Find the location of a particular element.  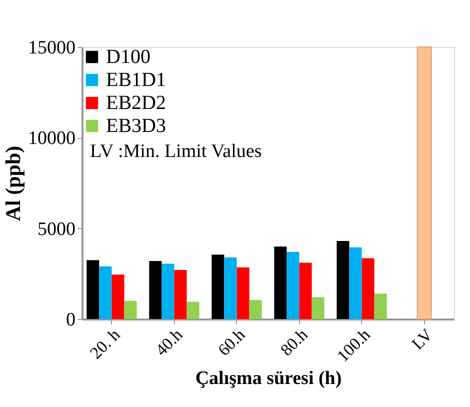

legend-label: EB3D3 is located at coordinates (136, 126).